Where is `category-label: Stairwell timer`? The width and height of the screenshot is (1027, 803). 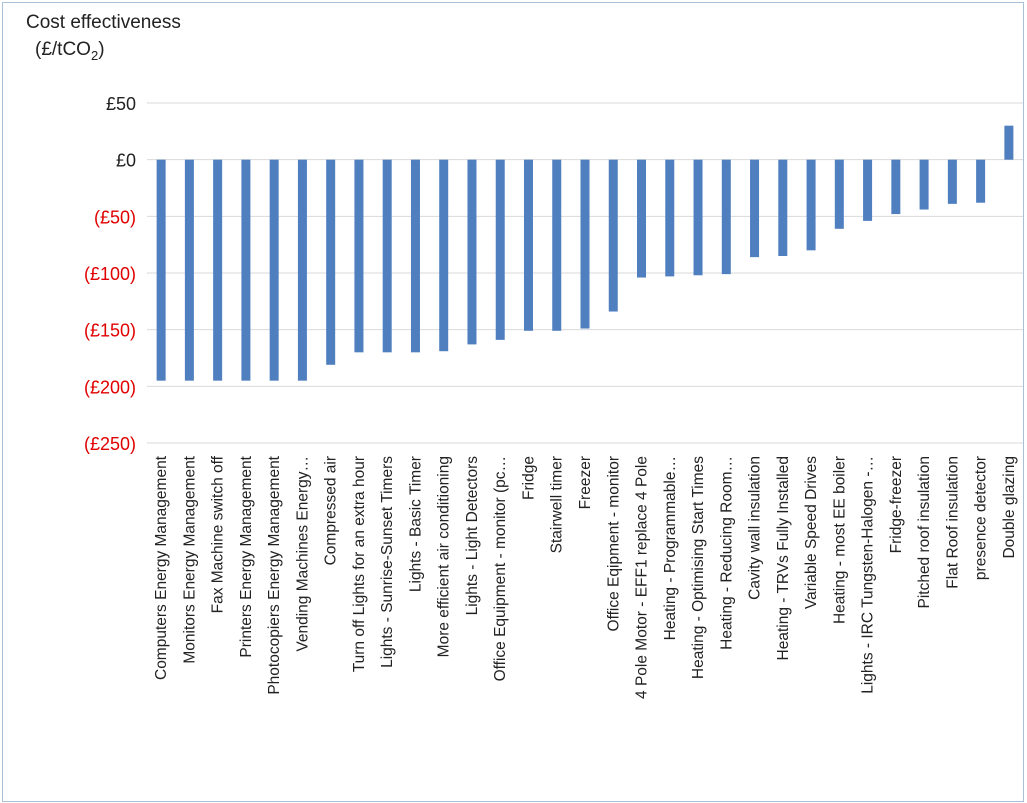 category-label: Stairwell timer is located at coordinates (557, 504).